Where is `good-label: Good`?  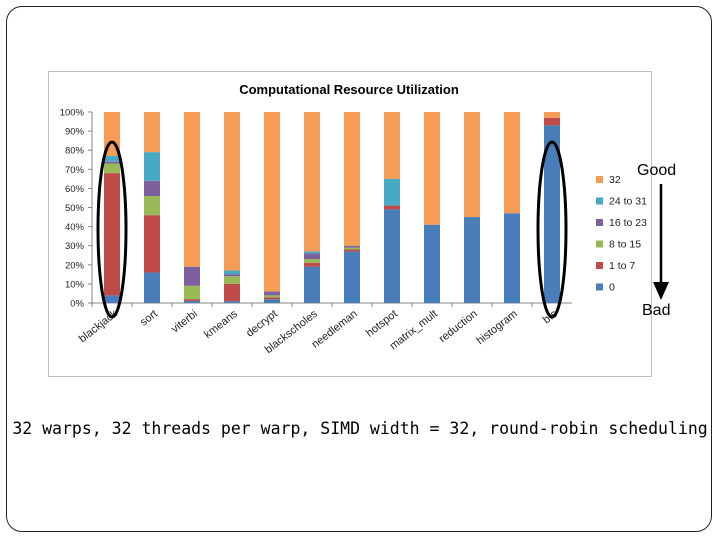
good-label: Good is located at coordinates (657, 170).